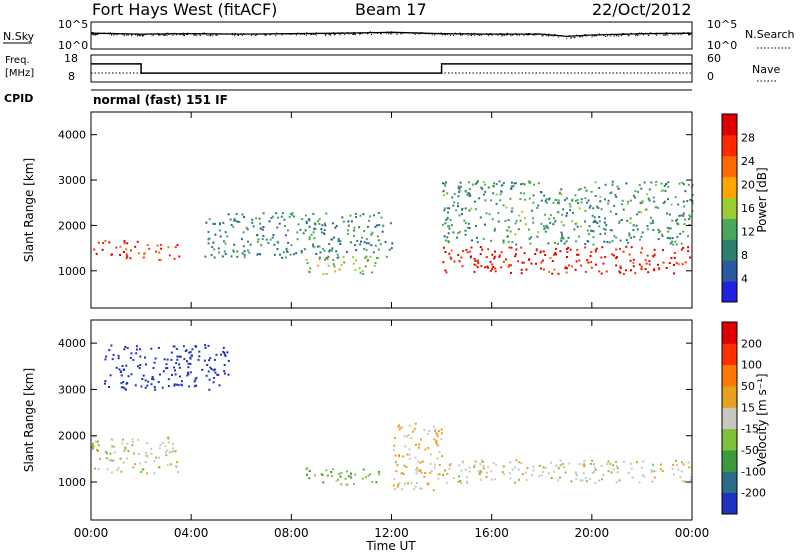 The height and width of the screenshot is (554, 800). Describe the element at coordinates (391, 9) in the screenshot. I see `beam-label: Beam 17` at that location.